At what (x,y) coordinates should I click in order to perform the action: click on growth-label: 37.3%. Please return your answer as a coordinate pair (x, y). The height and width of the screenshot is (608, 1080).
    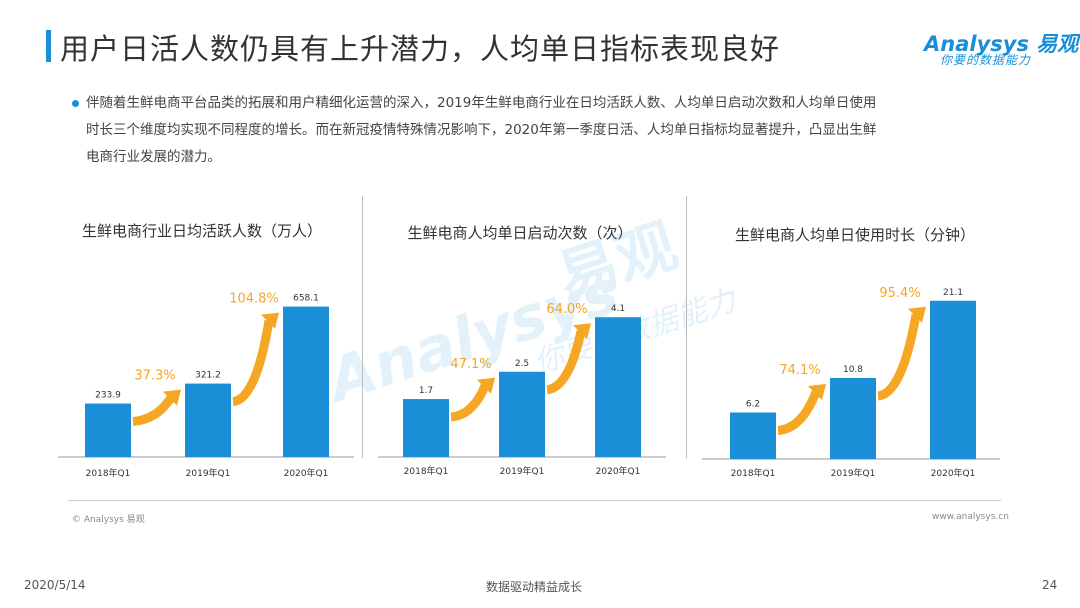
    Looking at the image, I should click on (154, 376).